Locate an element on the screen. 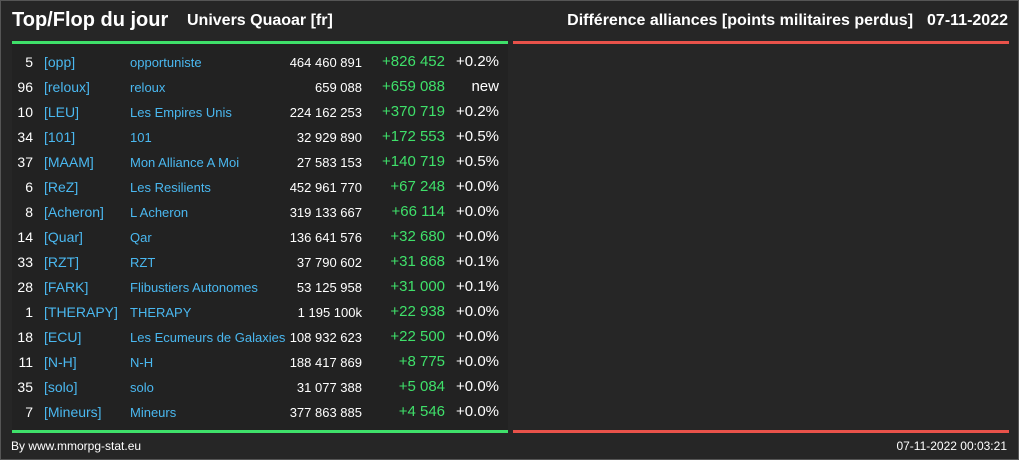  total-points-cell: 108 932 623 is located at coordinates (325, 337).